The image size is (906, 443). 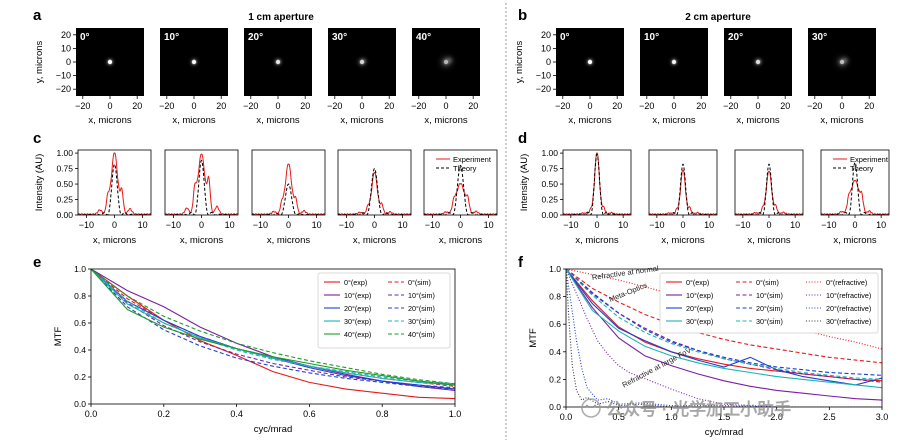 I want to click on row-title: 1 cm aperture, so click(x=281, y=17).